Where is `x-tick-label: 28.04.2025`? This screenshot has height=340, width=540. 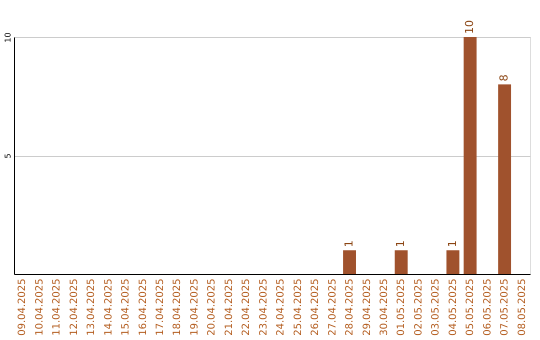
x-tick-label: 28.04.2025 is located at coordinates (350, 307).